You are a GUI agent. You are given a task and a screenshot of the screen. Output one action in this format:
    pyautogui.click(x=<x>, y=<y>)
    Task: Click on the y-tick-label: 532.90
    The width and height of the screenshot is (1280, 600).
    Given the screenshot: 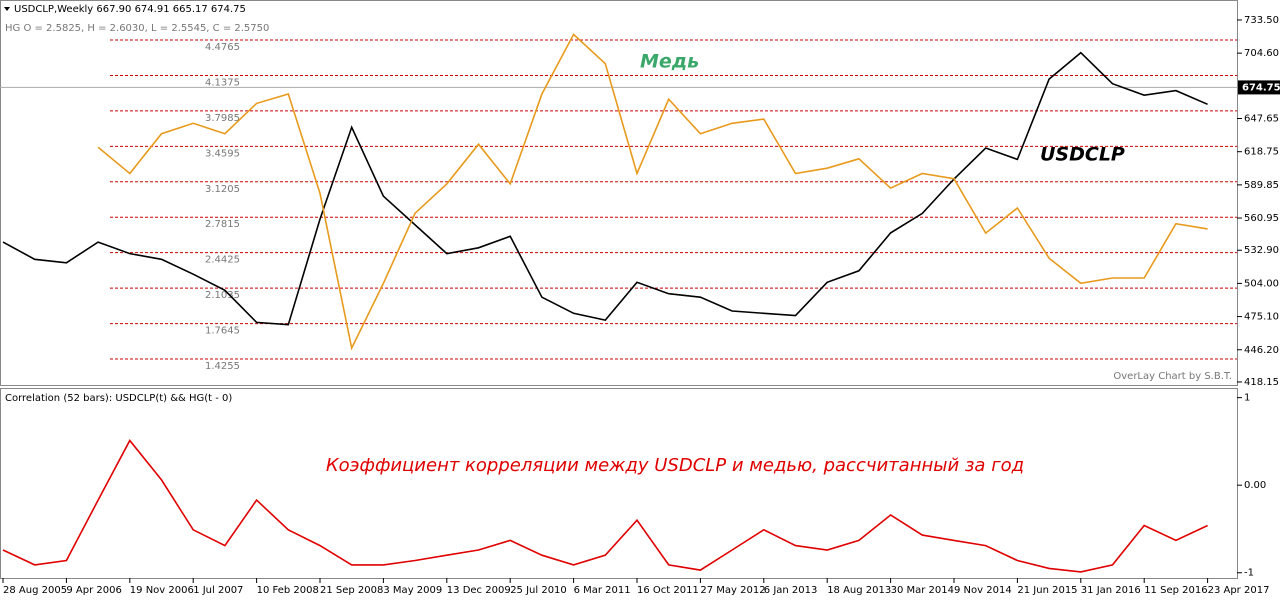 What is the action you would take?
    pyautogui.click(x=1261, y=250)
    